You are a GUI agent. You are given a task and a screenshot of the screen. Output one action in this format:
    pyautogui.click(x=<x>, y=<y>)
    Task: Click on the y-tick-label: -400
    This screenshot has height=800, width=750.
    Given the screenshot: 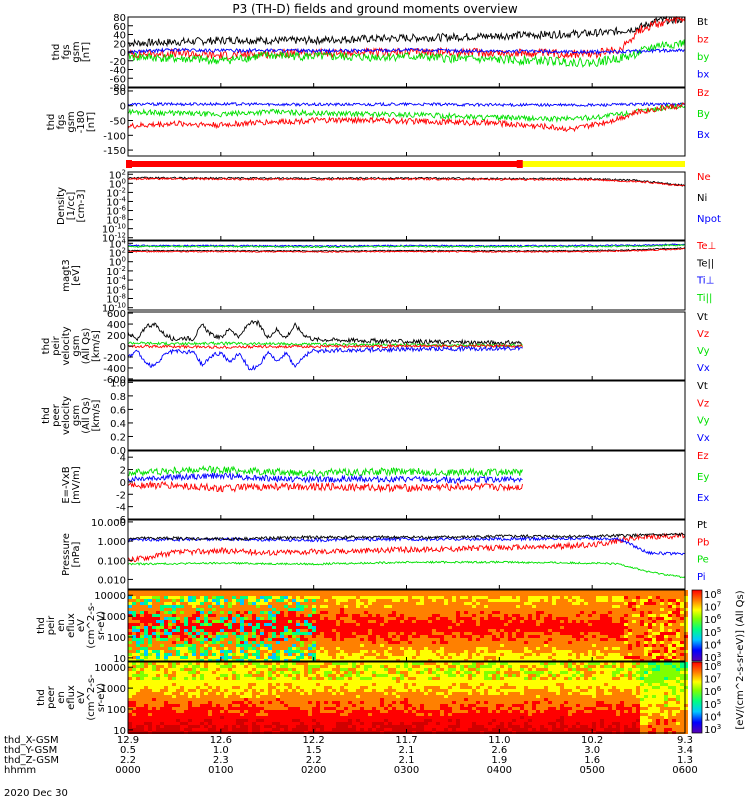 What is the action you would take?
    pyautogui.click(x=114, y=369)
    